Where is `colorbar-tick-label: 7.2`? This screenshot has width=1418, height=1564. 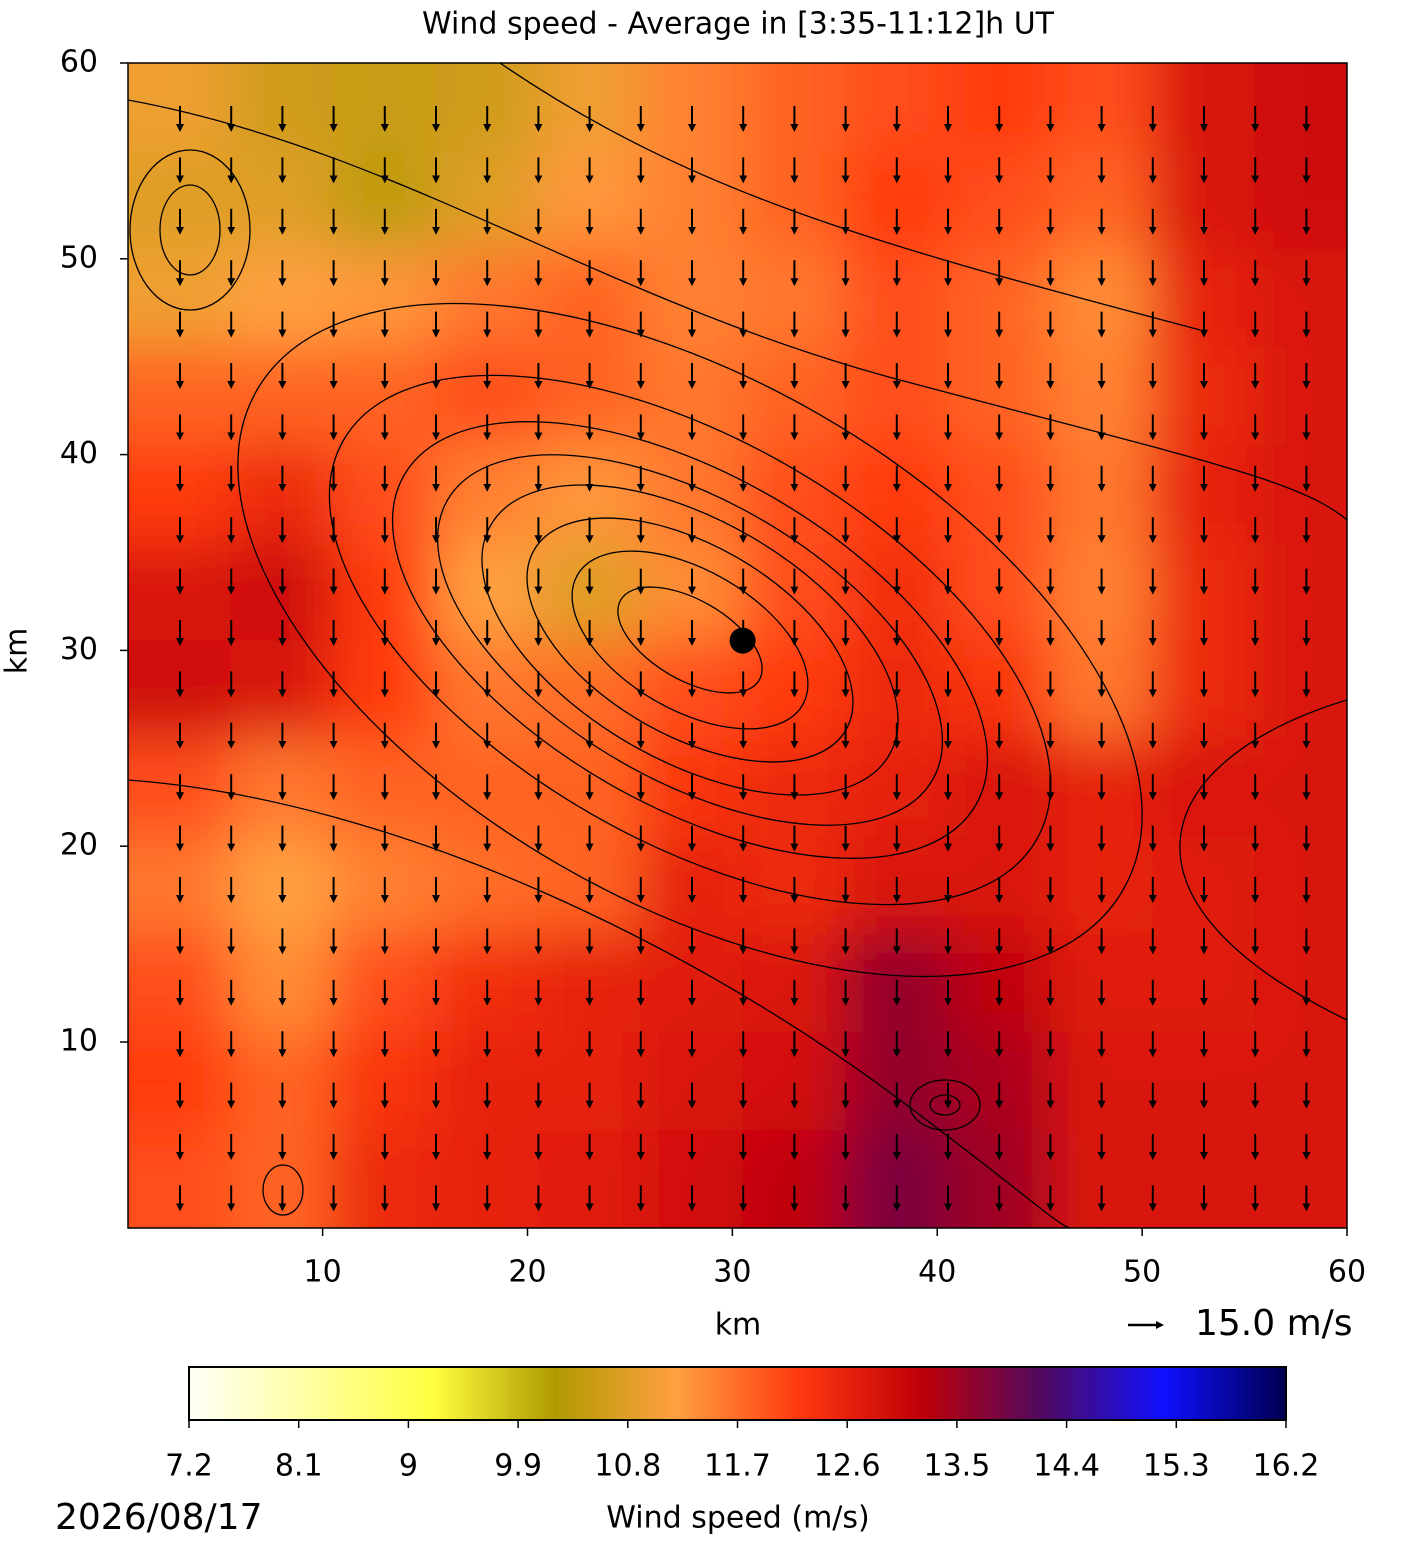 colorbar-tick-label: 7.2 is located at coordinates (189, 1466).